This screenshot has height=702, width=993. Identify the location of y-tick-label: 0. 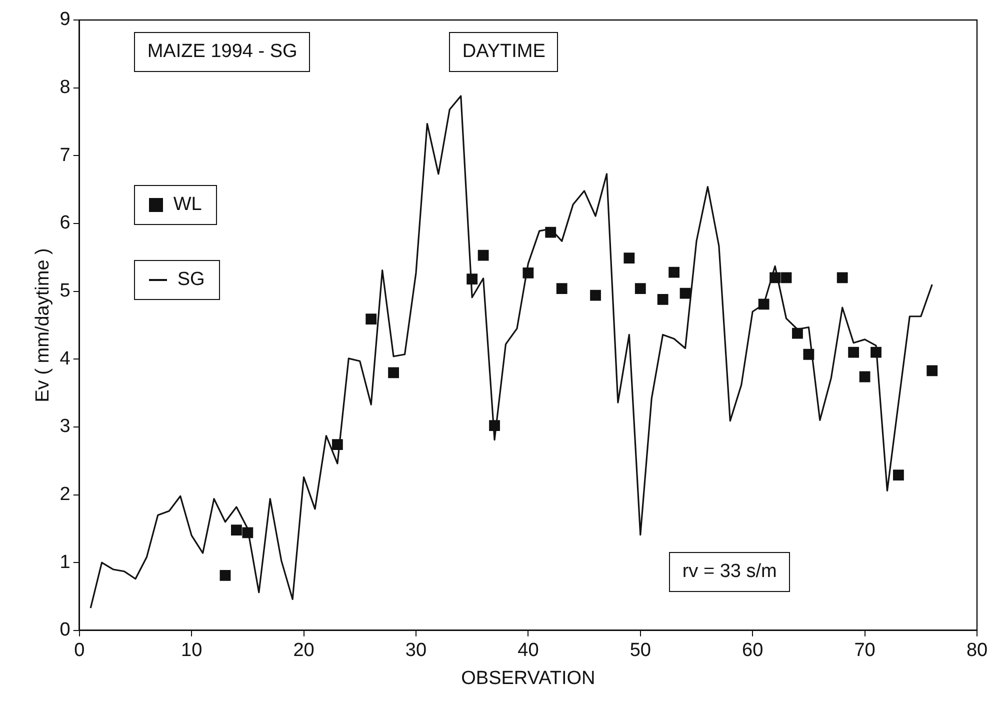
(65, 630).